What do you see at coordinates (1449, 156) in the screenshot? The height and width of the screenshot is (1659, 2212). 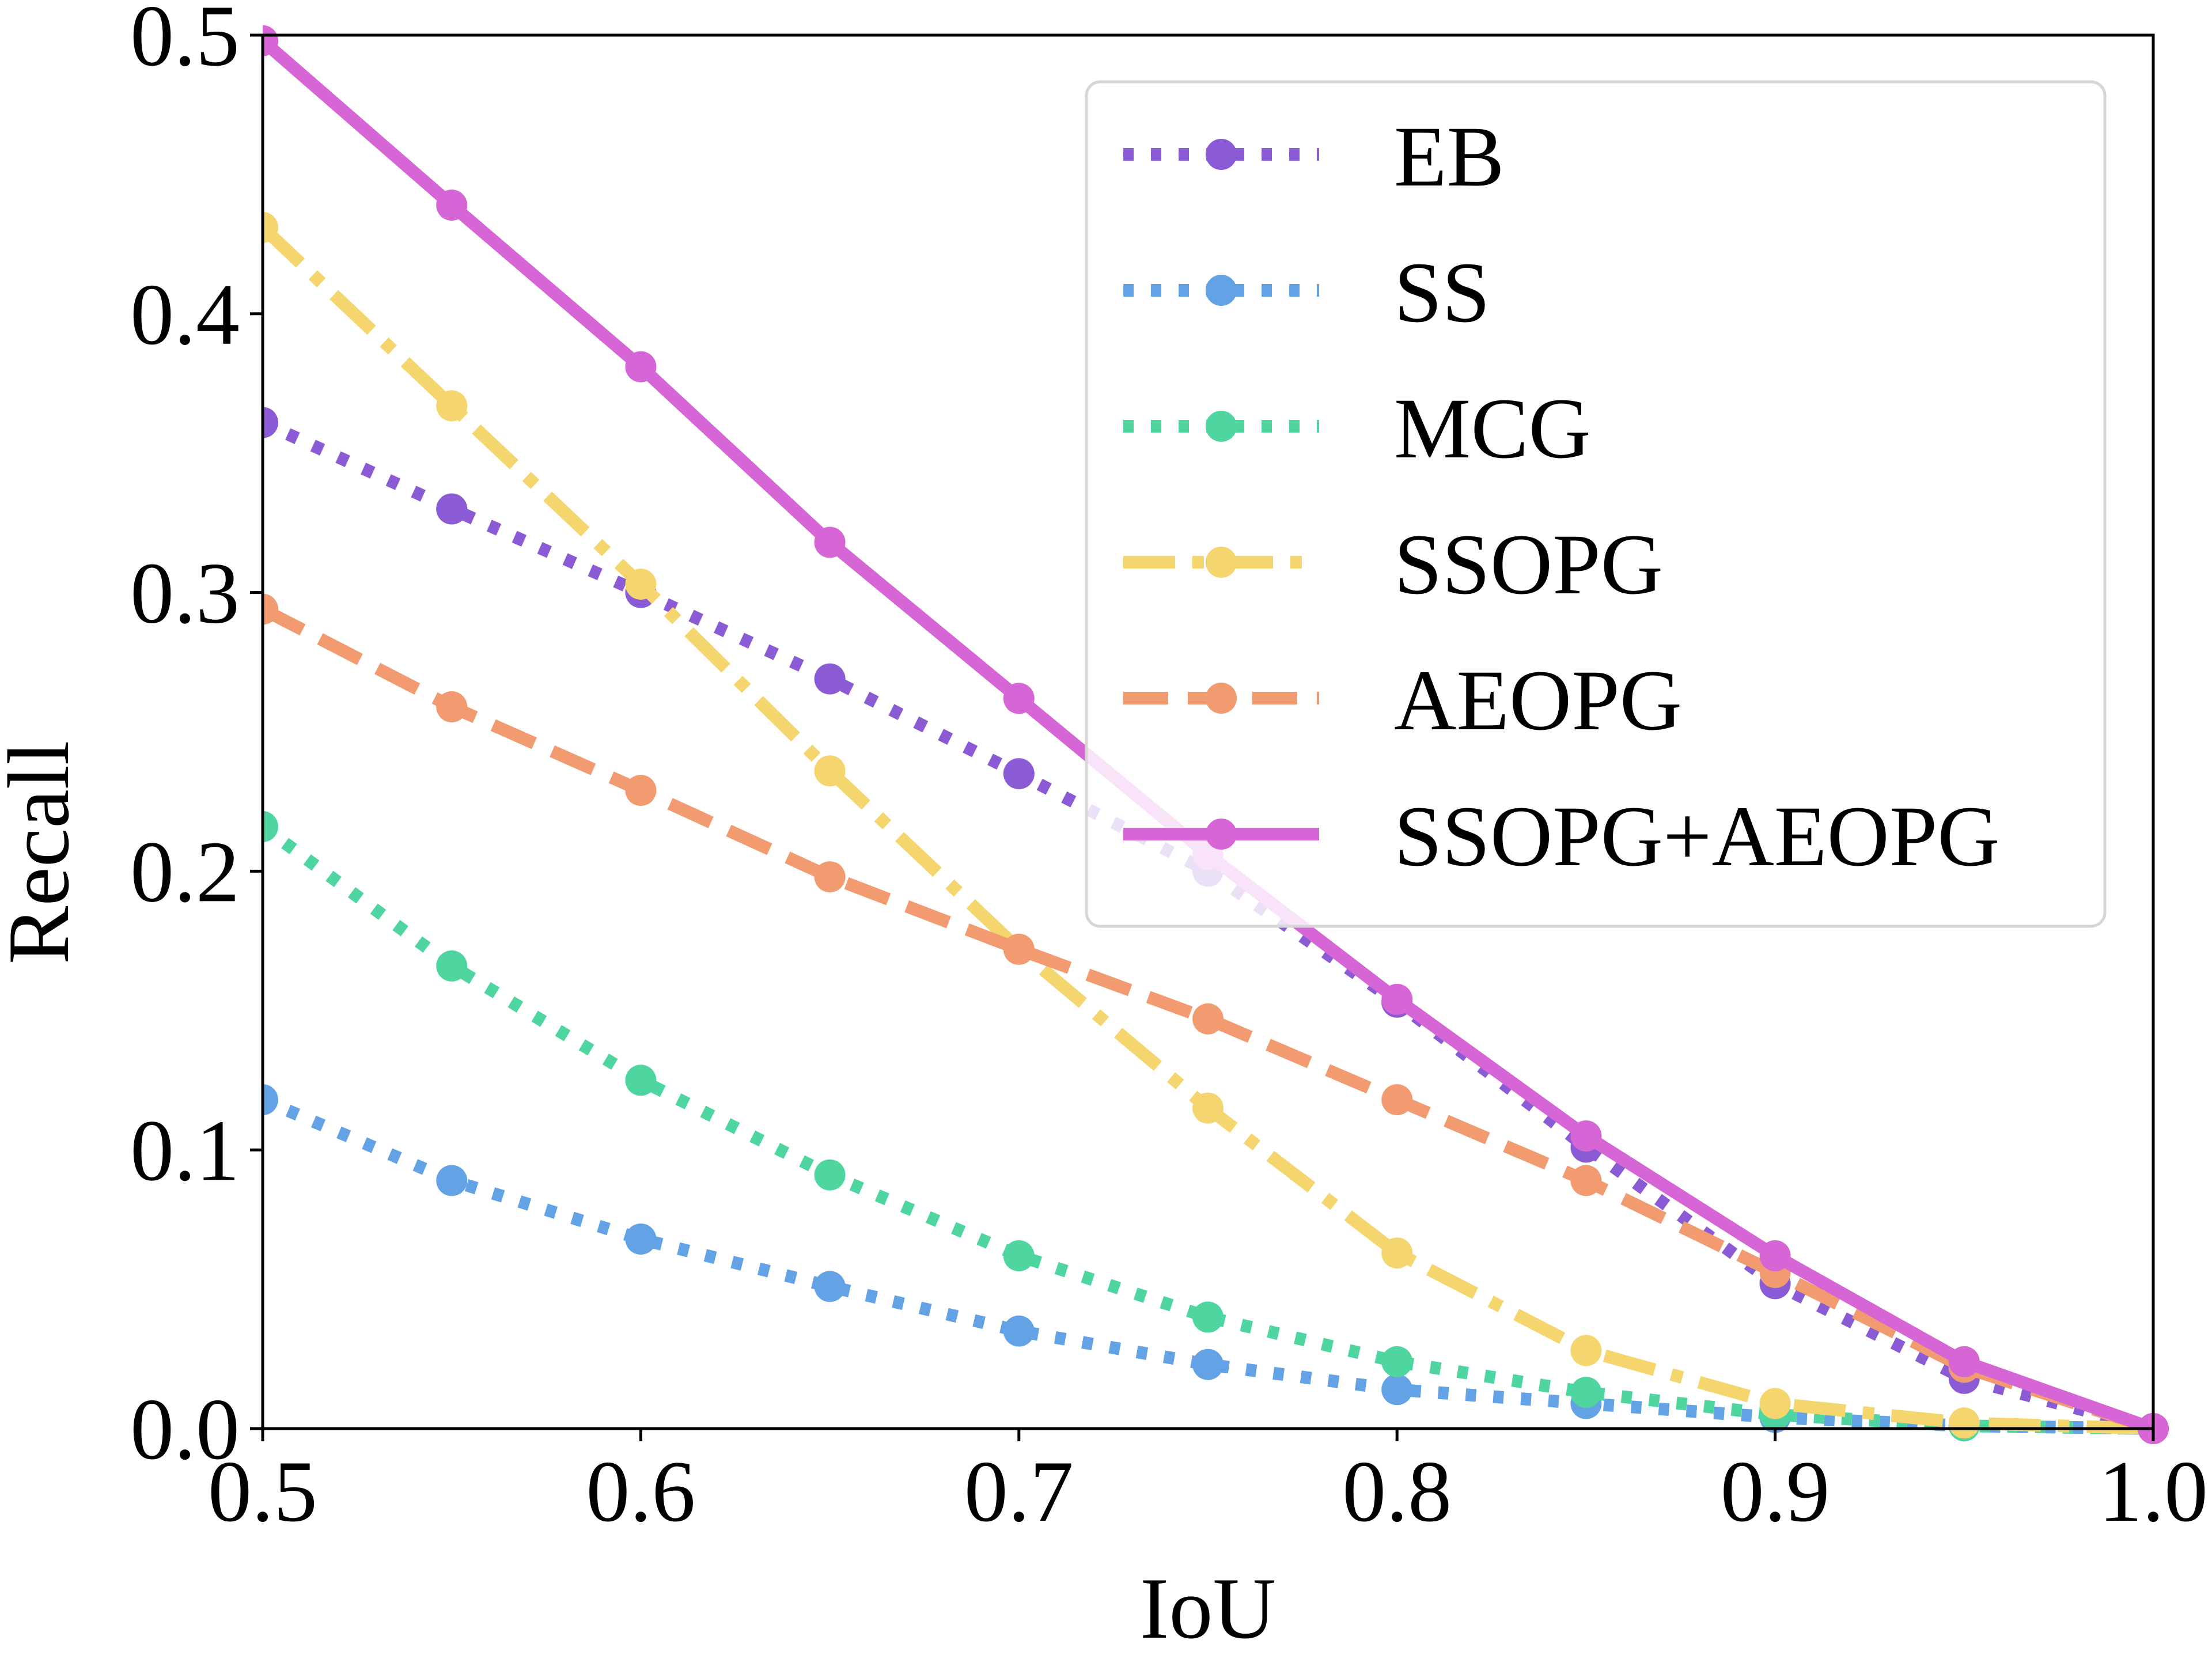 I see `legend-label-eb: EB` at bounding box center [1449, 156].